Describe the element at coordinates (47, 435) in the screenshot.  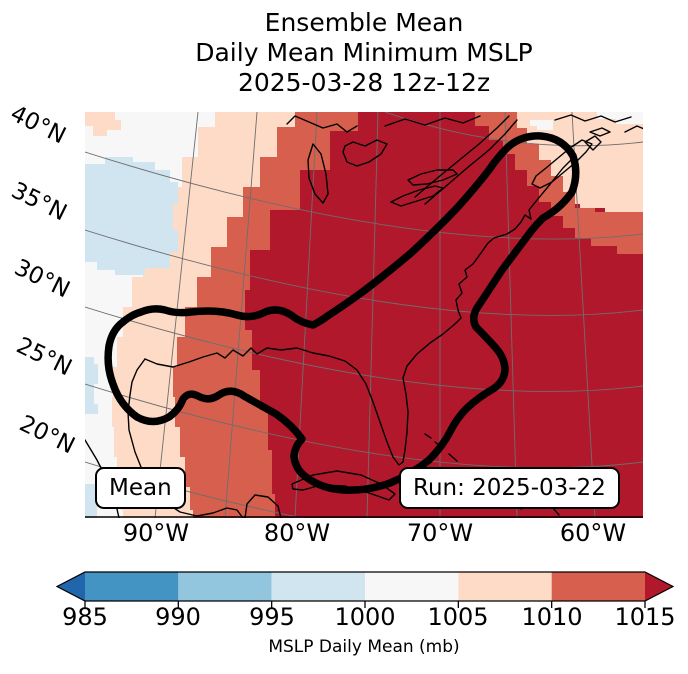
I see `latitude-tick-label: 20°N` at that location.